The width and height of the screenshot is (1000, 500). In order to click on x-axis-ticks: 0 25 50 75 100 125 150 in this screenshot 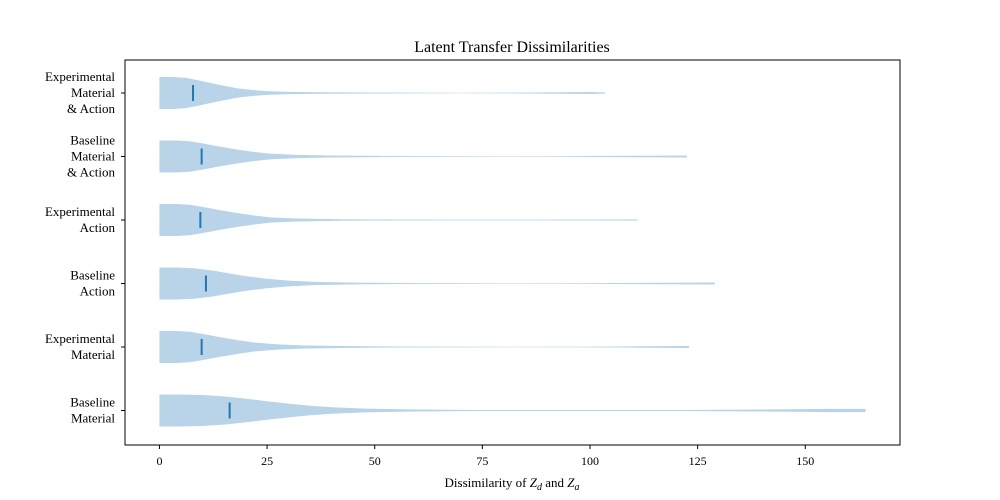, I will do `click(485, 456)`.